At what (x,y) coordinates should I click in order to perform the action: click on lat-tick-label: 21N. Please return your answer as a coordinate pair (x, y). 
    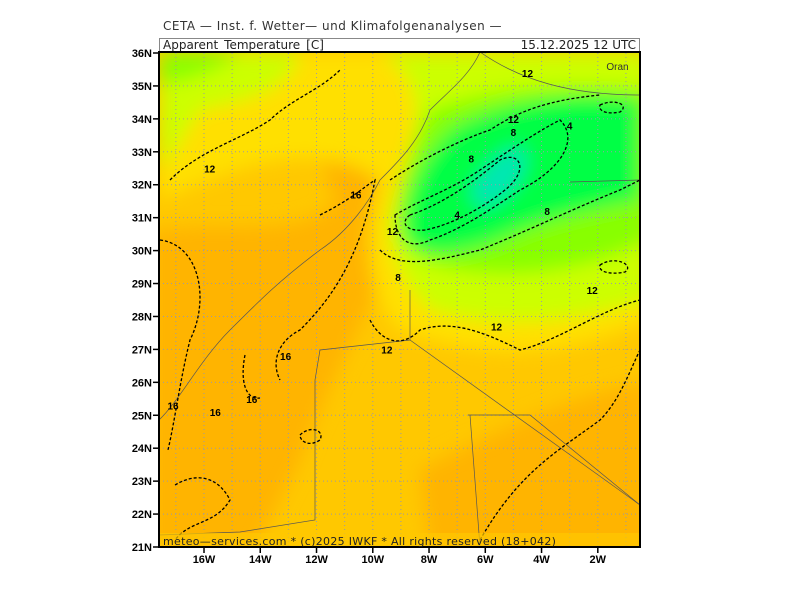
    Looking at the image, I should click on (142, 548).